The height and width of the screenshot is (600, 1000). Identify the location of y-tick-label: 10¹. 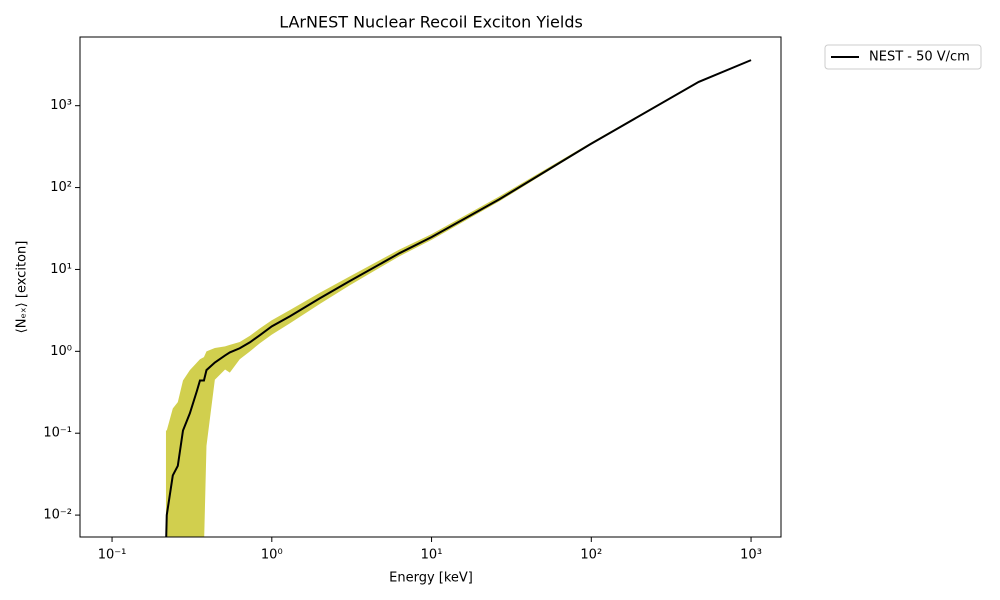
(61, 269).